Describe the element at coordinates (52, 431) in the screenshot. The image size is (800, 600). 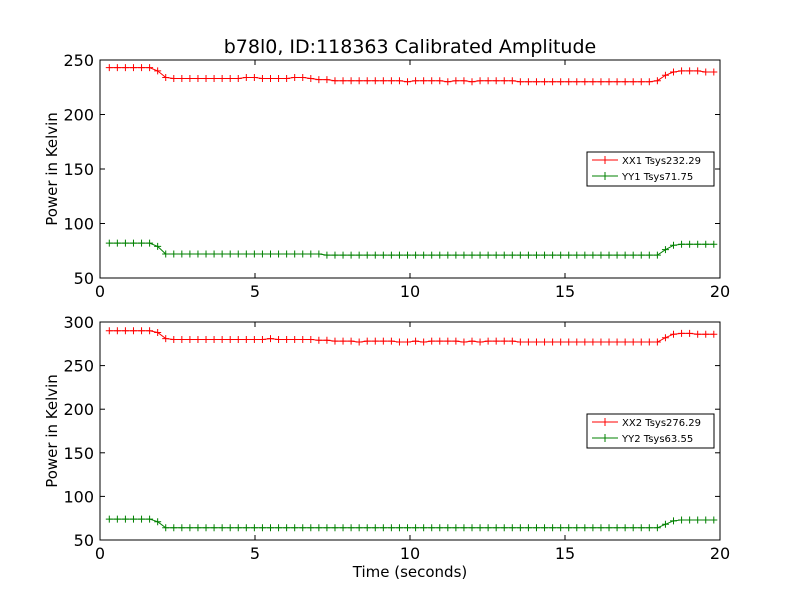
I see `y-axis-label-bottom: Power in Kelvin` at that location.